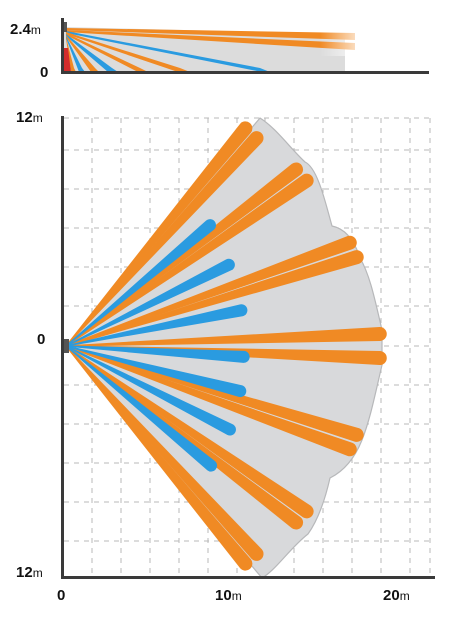 This screenshot has height=622, width=467. I want to click on detector-side, so click(65, 27).